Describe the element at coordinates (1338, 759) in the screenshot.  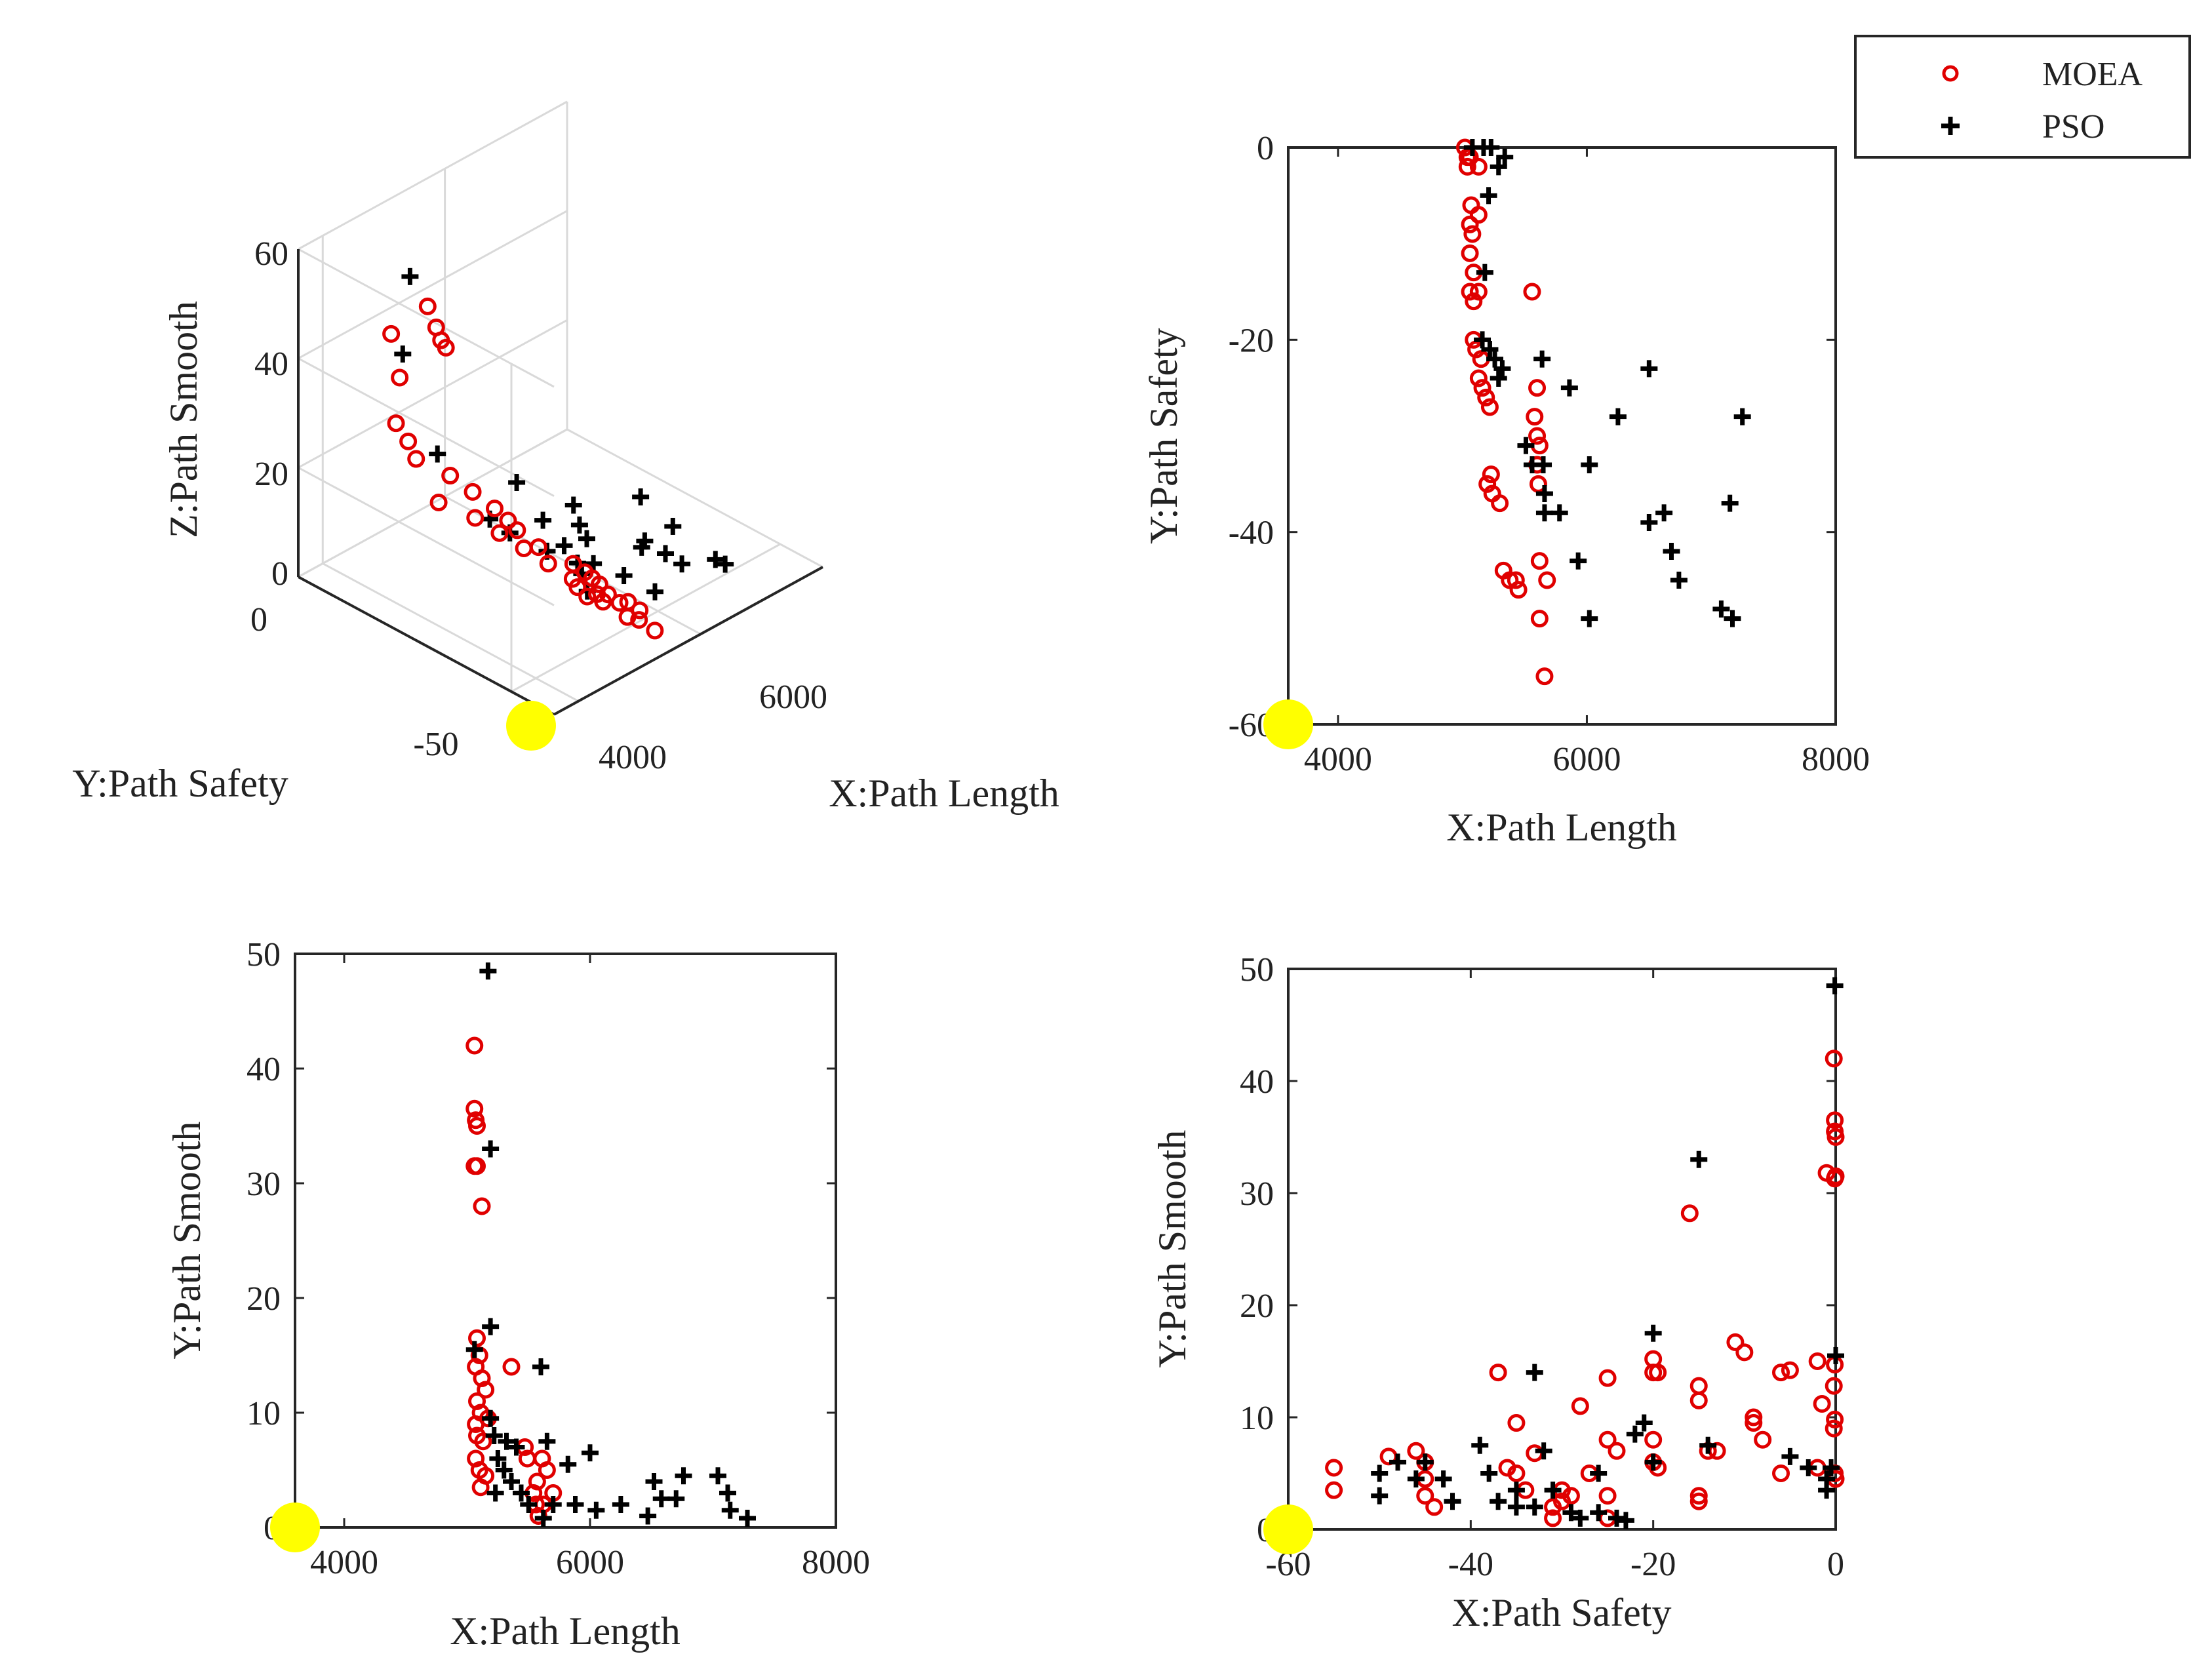
I see `subplot-length-vs-safety-xtick: 4000` at that location.